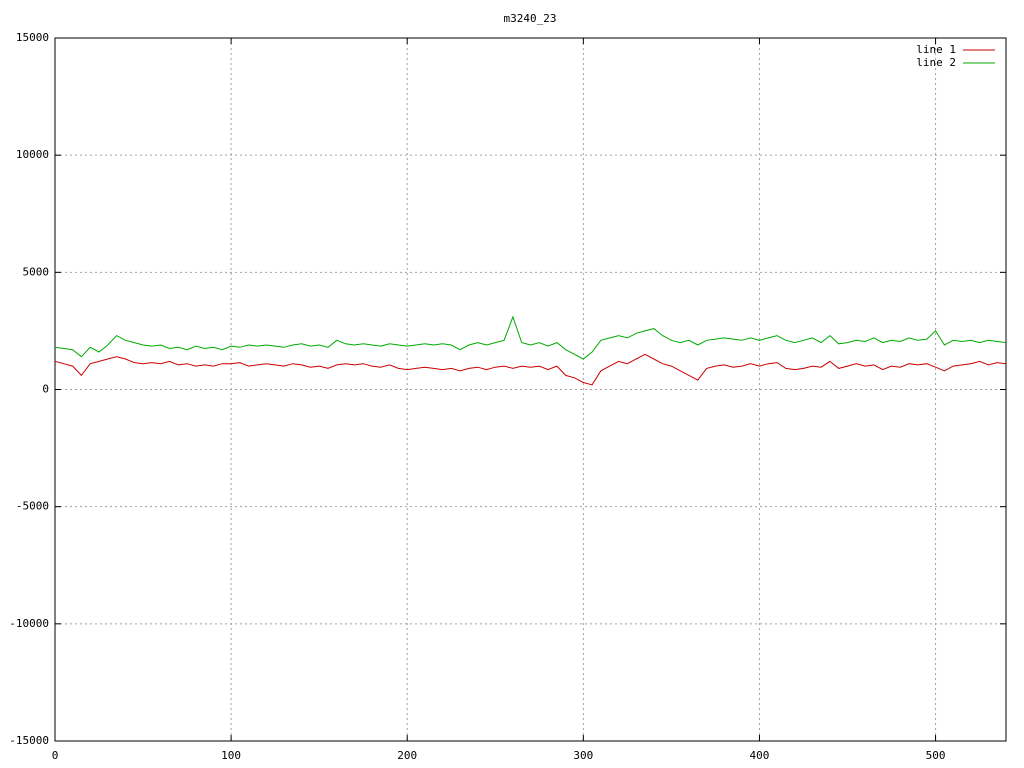 The image size is (1024, 768). What do you see at coordinates (936, 62) in the screenshot?
I see `legend-label: line 2` at bounding box center [936, 62].